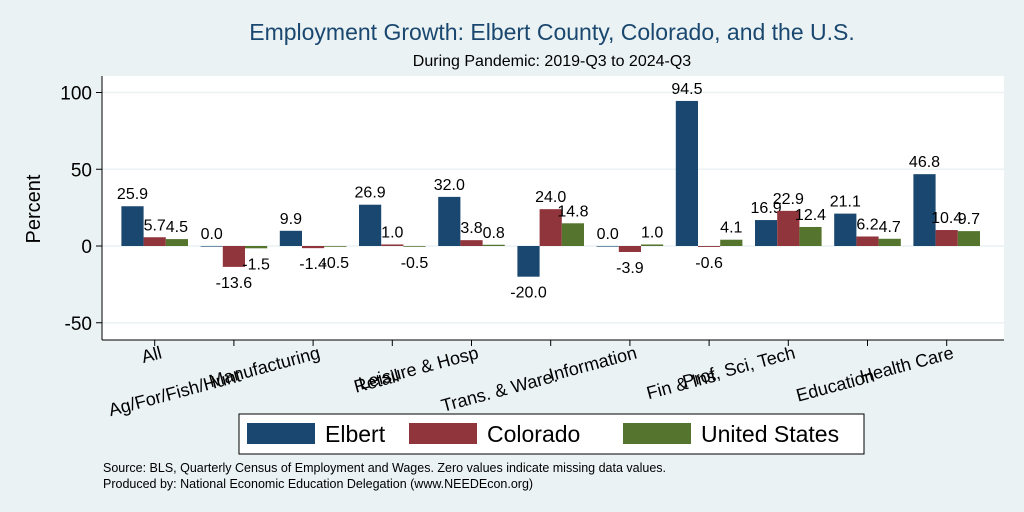  What do you see at coordinates (766, 208) in the screenshot?
I see `data-label: 16.9` at bounding box center [766, 208].